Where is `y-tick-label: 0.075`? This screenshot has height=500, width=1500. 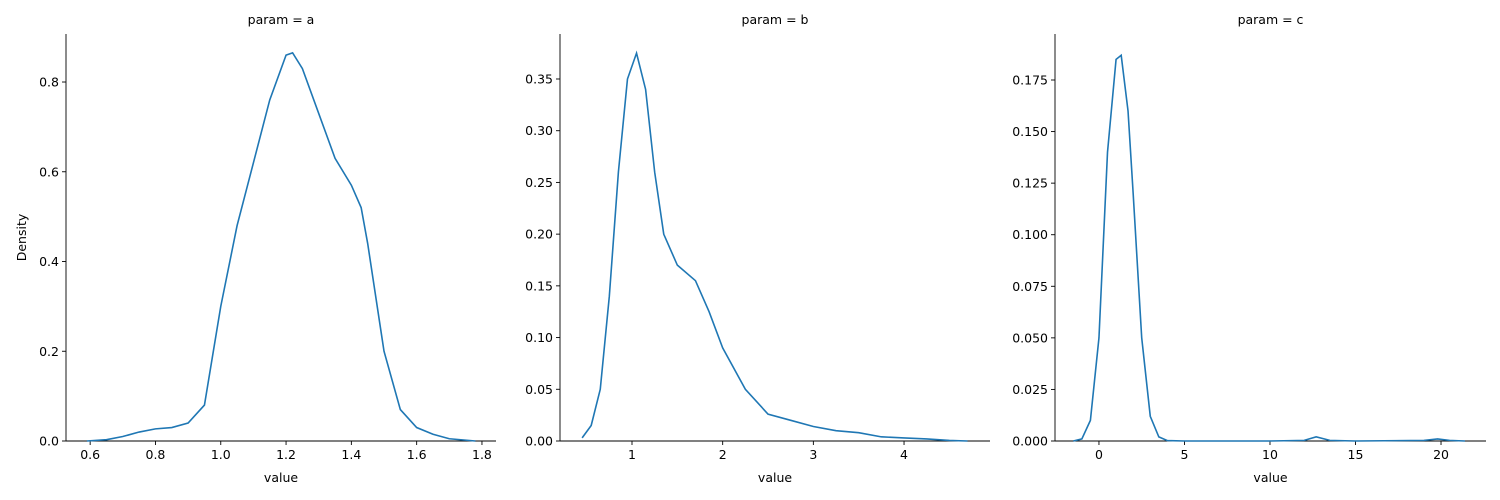
y-tick-label: 0.075 is located at coordinates (1030, 286).